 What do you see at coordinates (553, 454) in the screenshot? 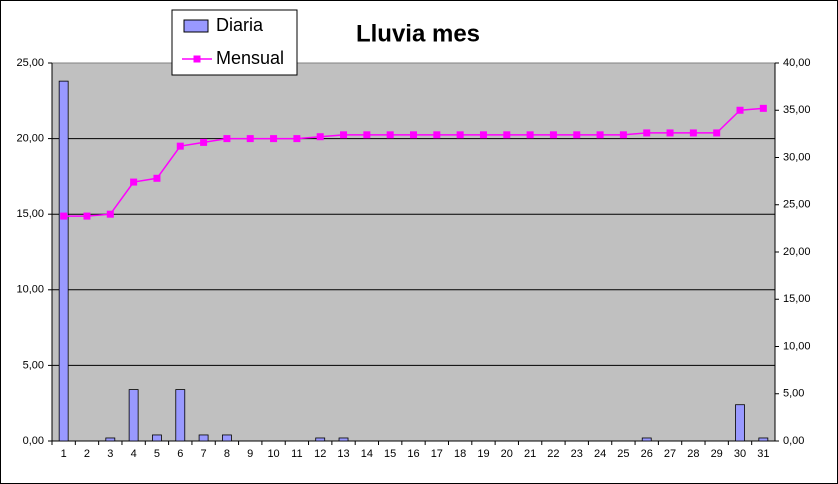
I see `x-tick-label: 22` at bounding box center [553, 454].